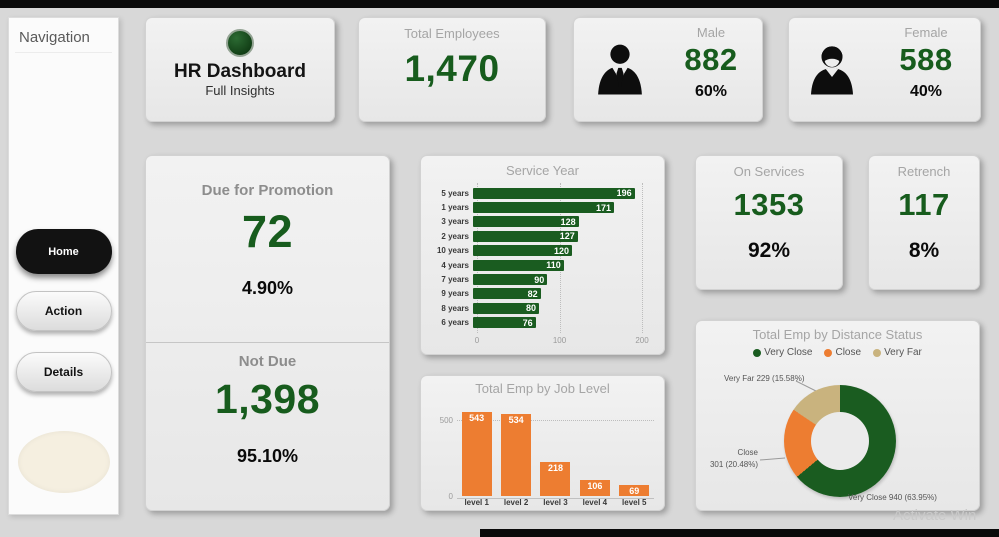  Describe the element at coordinates (522, 251) in the screenshot. I see `service-year-bar: 120` at that location.